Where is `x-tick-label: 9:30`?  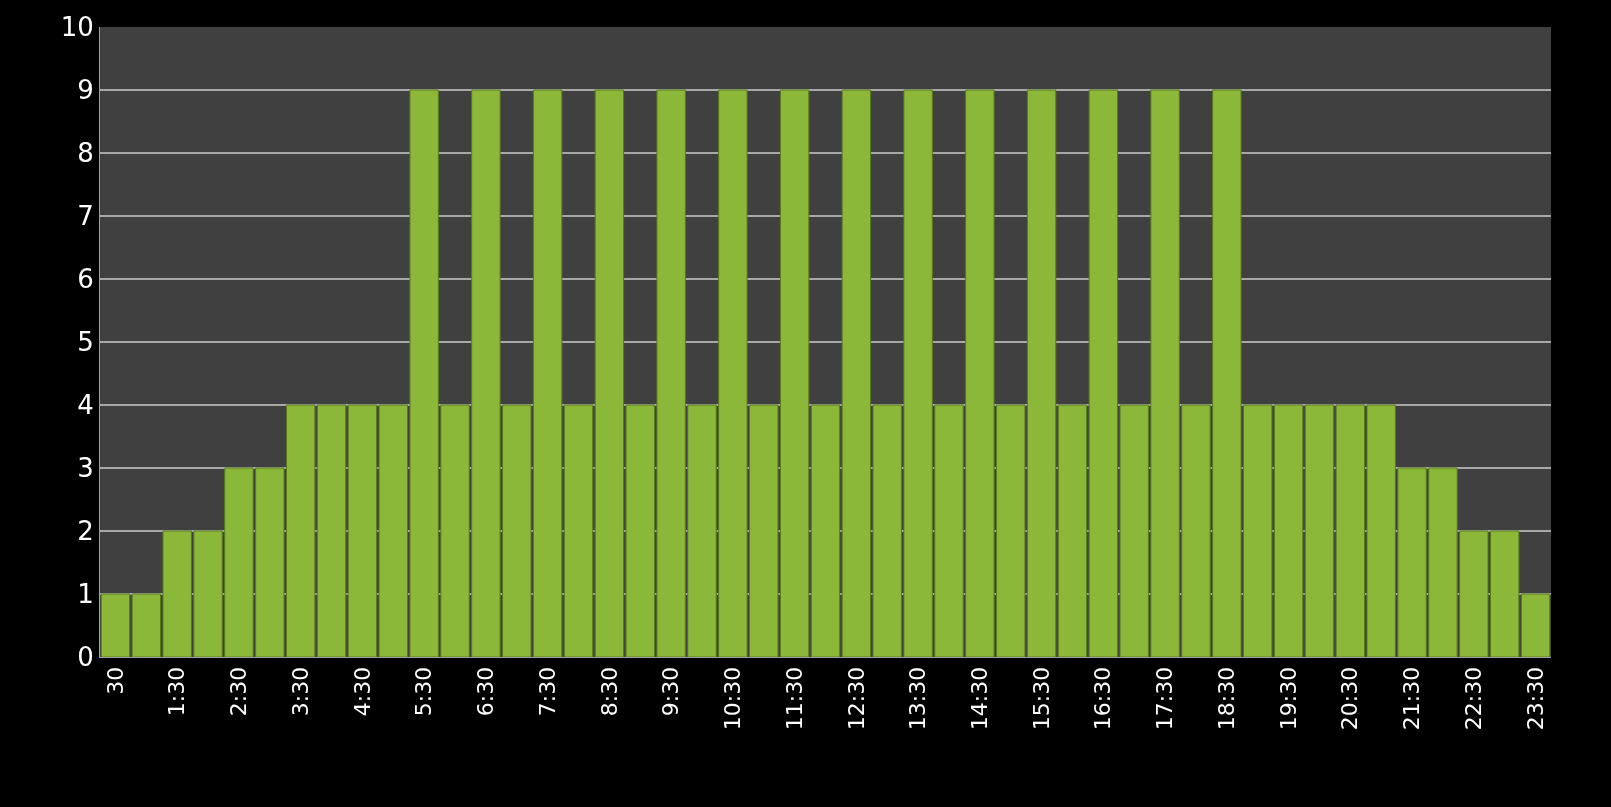 x-tick-label: 9:30 is located at coordinates (671, 691).